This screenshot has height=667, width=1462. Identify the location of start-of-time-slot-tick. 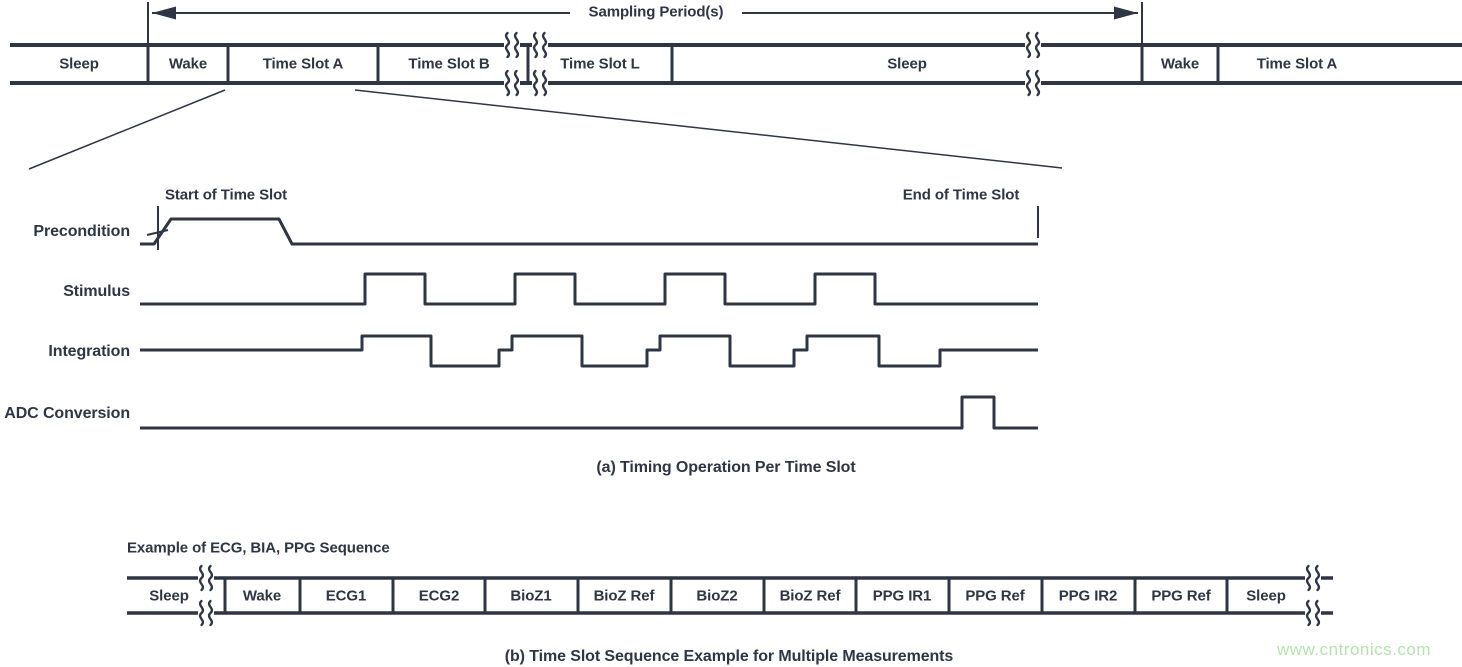
(157, 228).